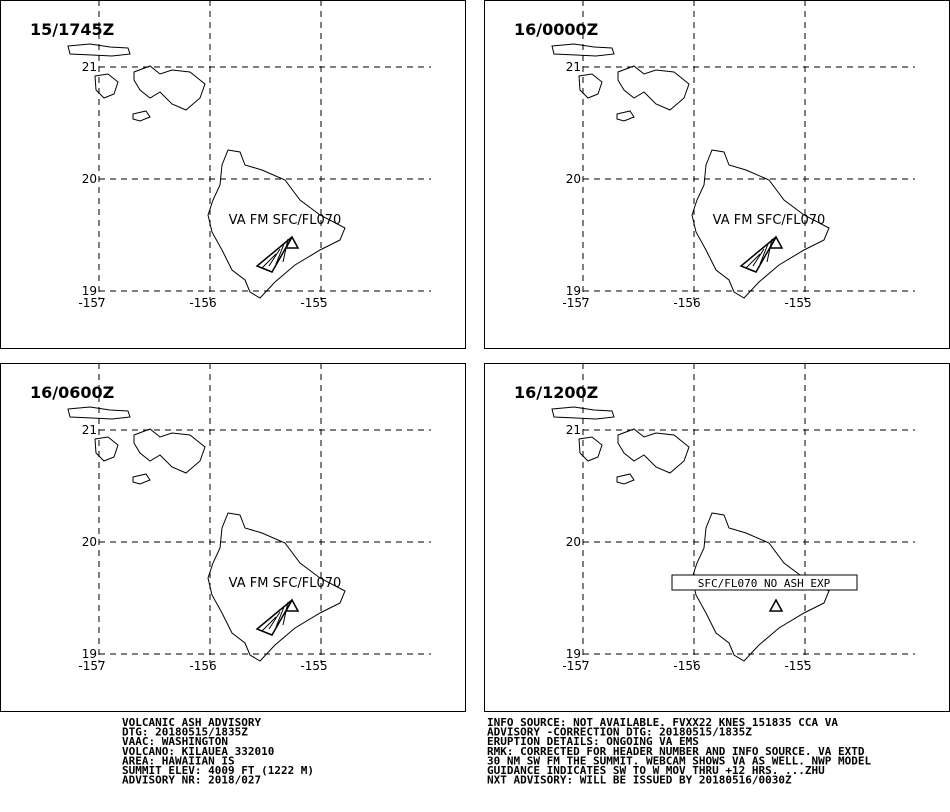 The height and width of the screenshot is (812, 950). I want to click on advisory-line: SUMMIT ELEV: 4009 FT (1222 M), so click(218, 770).